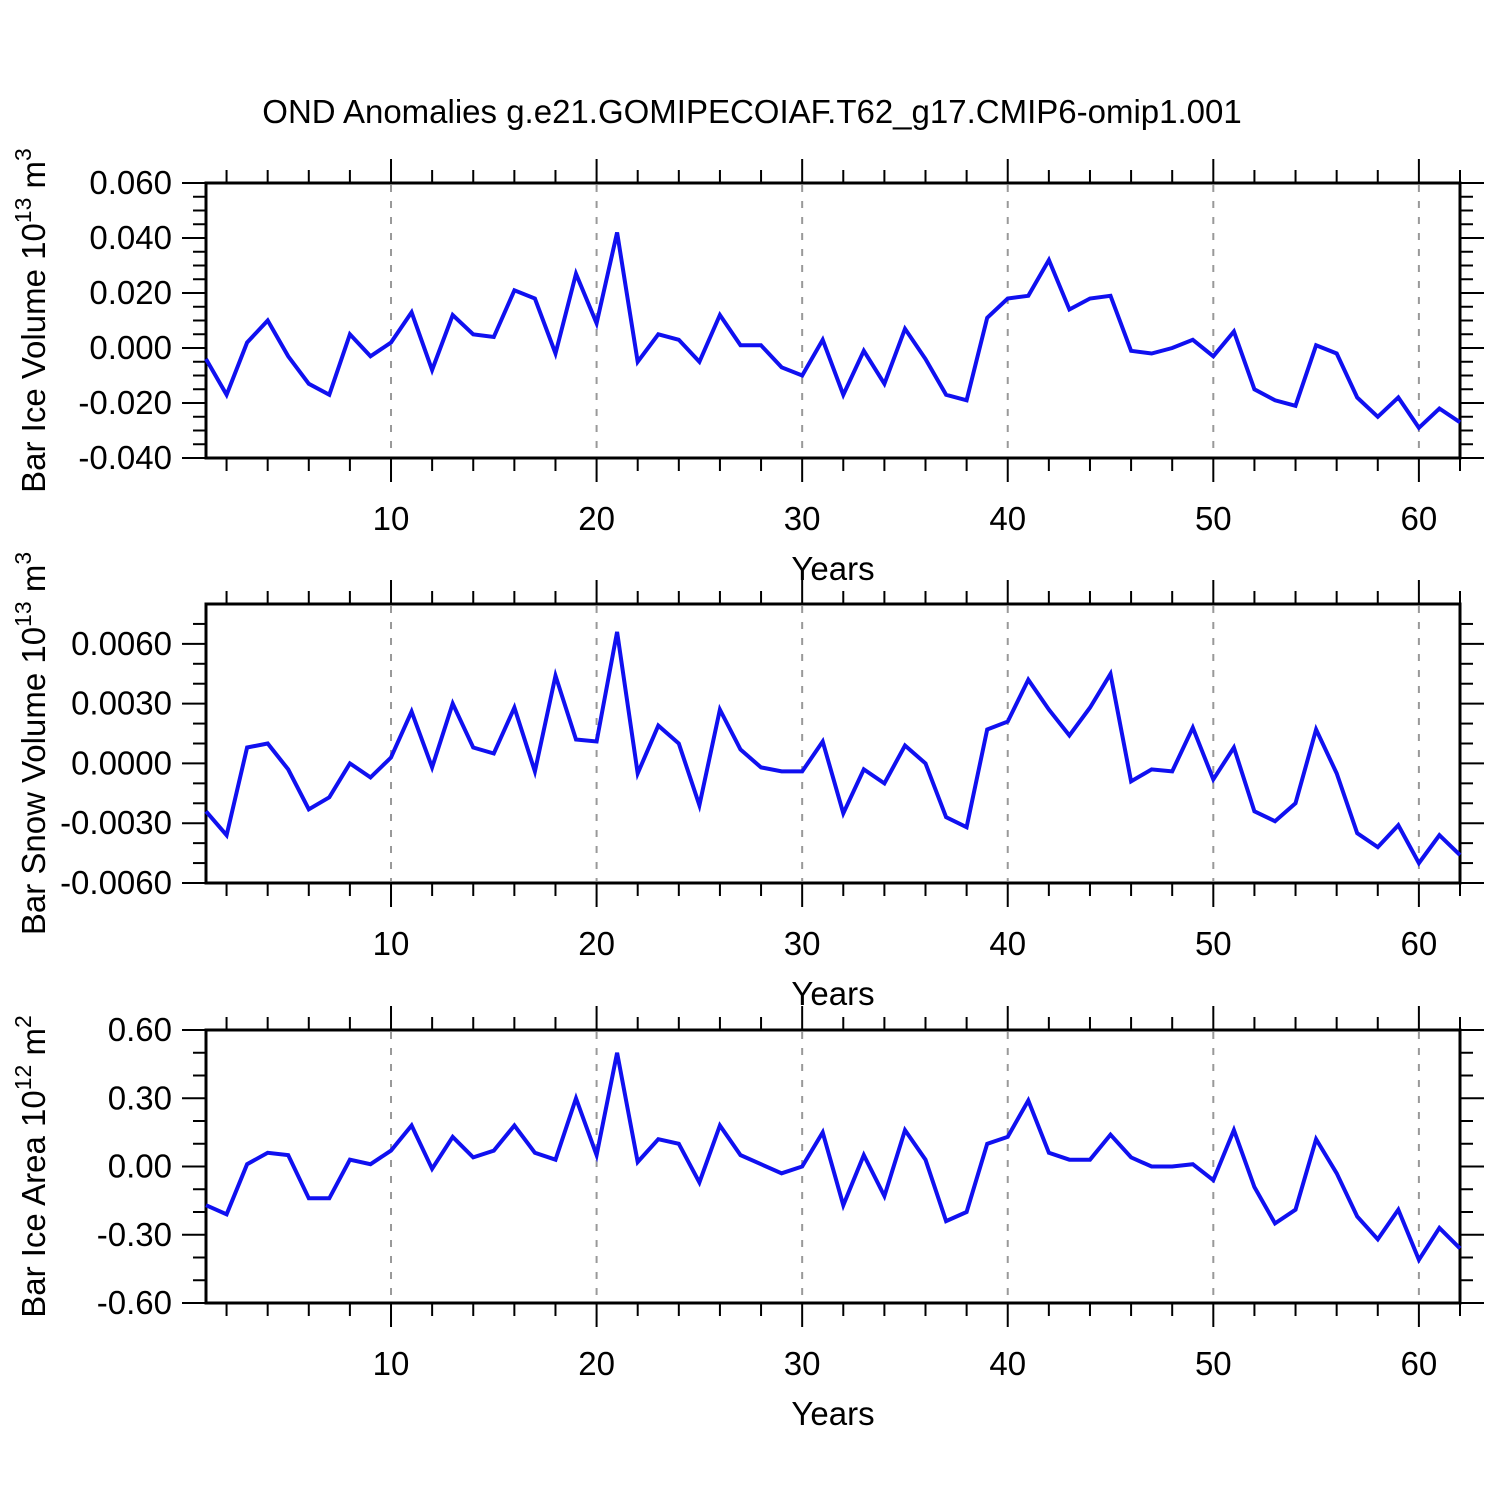  I want to click on y-tick-label: 0.60, so click(140, 1029).